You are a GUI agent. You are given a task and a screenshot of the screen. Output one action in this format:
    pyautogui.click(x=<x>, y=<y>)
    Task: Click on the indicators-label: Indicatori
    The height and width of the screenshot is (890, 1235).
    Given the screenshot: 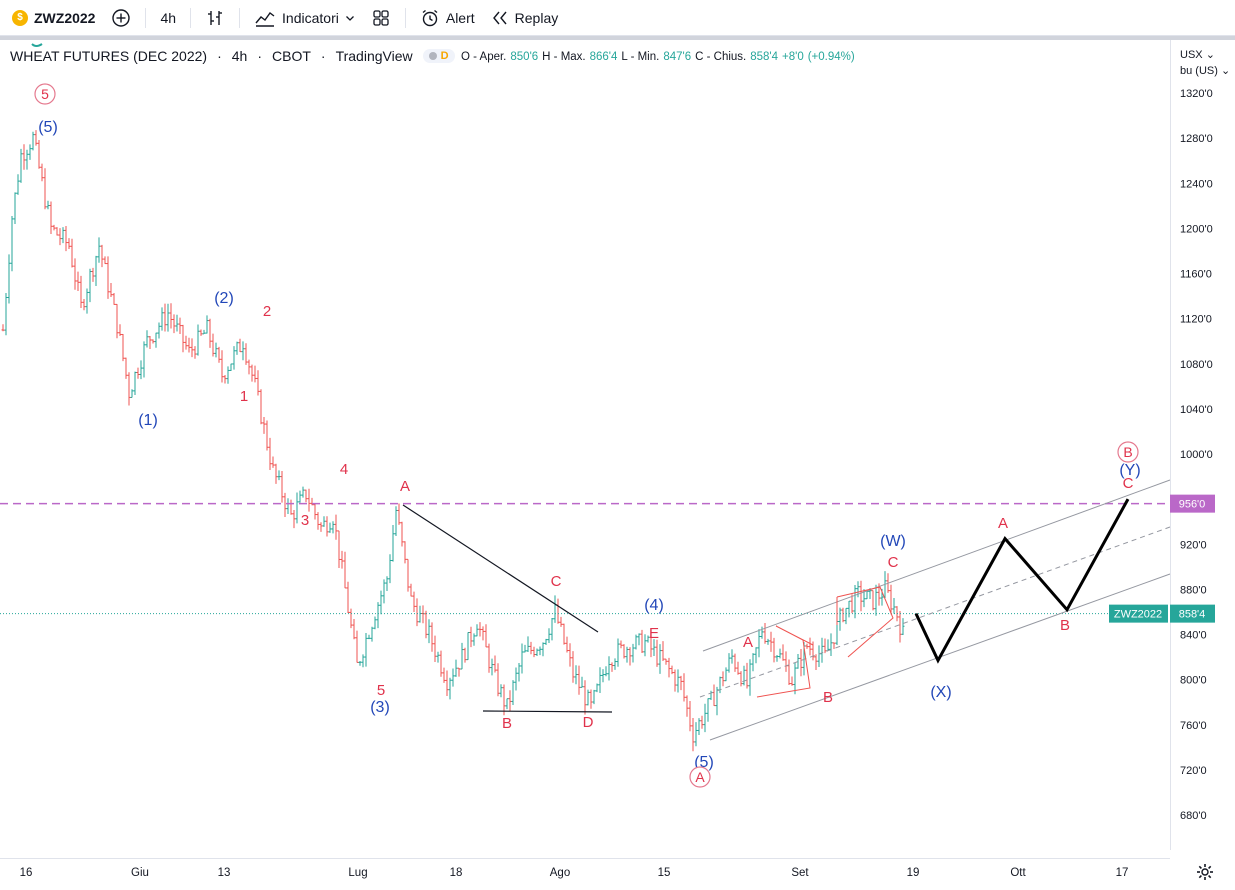 What is the action you would take?
    pyautogui.click(x=310, y=17)
    